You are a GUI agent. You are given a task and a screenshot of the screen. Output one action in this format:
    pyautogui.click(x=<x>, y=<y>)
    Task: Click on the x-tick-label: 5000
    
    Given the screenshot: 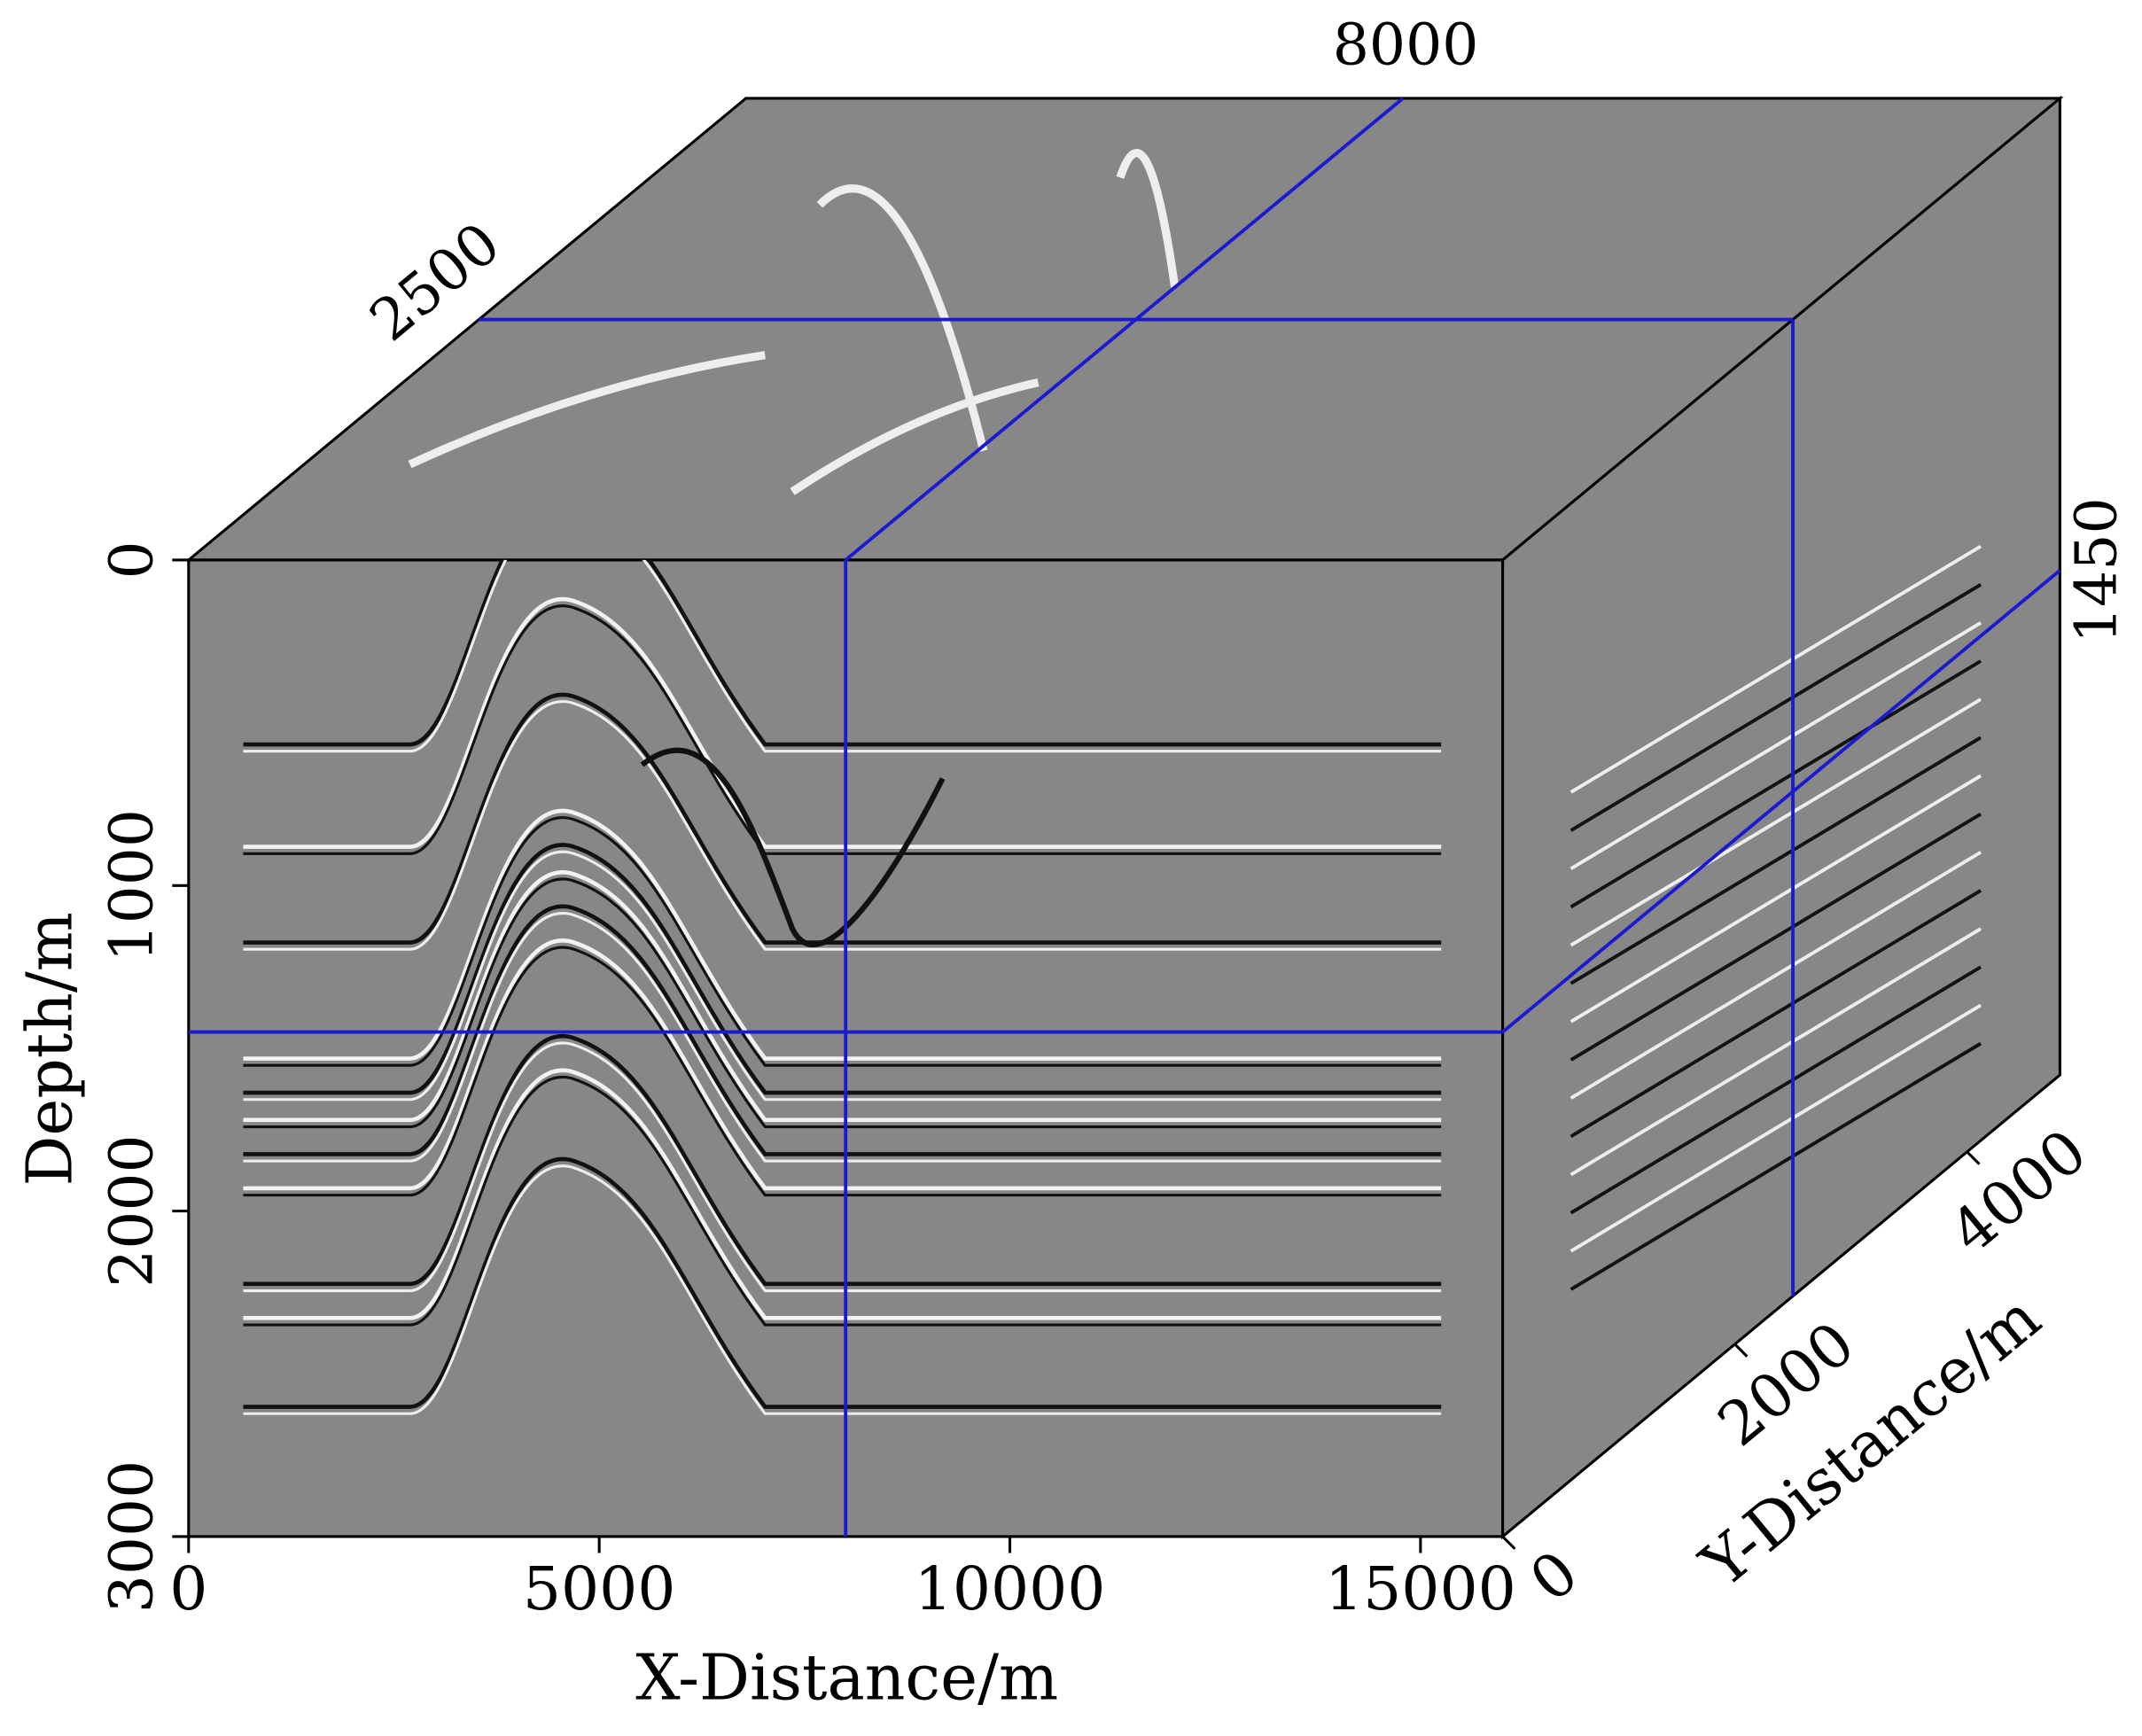 What is the action you would take?
    pyautogui.click(x=599, y=1588)
    